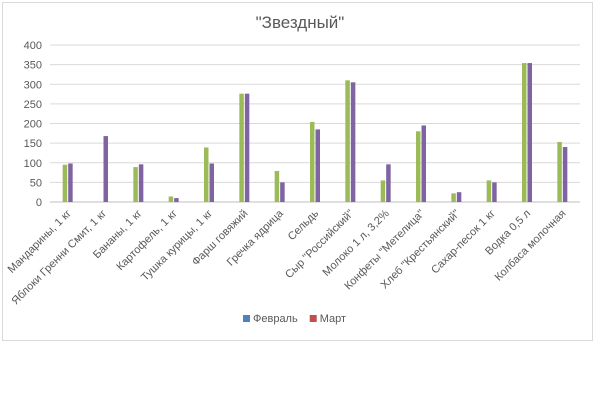 Image resolution: width=600 pixels, height=400 pixels. What do you see at coordinates (40, 242) in the screenshot?
I see `x-tick-label: Мандарины, 1 кг` at bounding box center [40, 242].